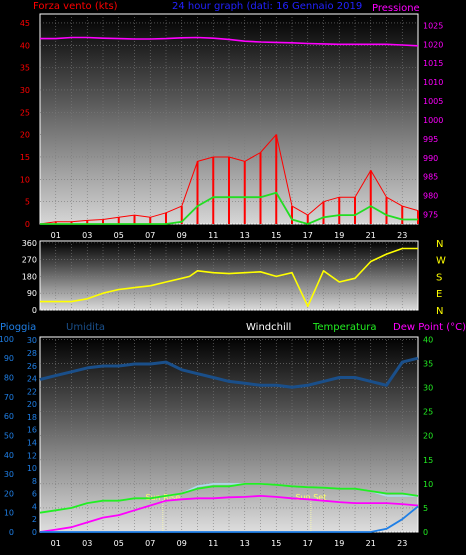 Image resolution: width=466 pixels, height=555 pixels. I want to click on rain-tick-label: 0, so click(34, 532).